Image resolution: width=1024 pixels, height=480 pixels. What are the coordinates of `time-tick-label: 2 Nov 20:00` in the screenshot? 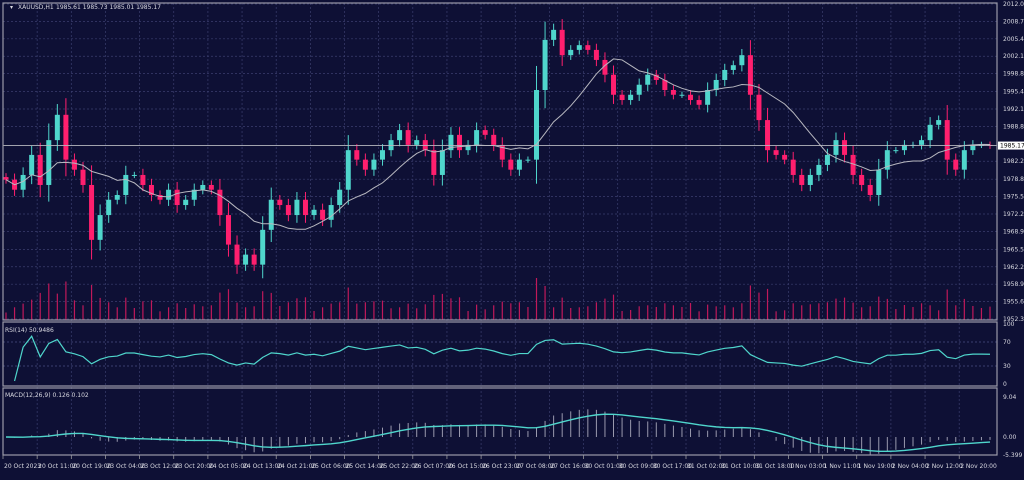 It's located at (978, 466).